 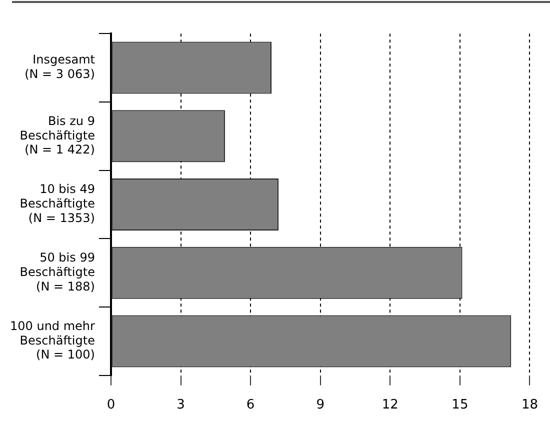 What do you see at coordinates (390, 405) in the screenshot?
I see `x-tick-label: 12` at bounding box center [390, 405].